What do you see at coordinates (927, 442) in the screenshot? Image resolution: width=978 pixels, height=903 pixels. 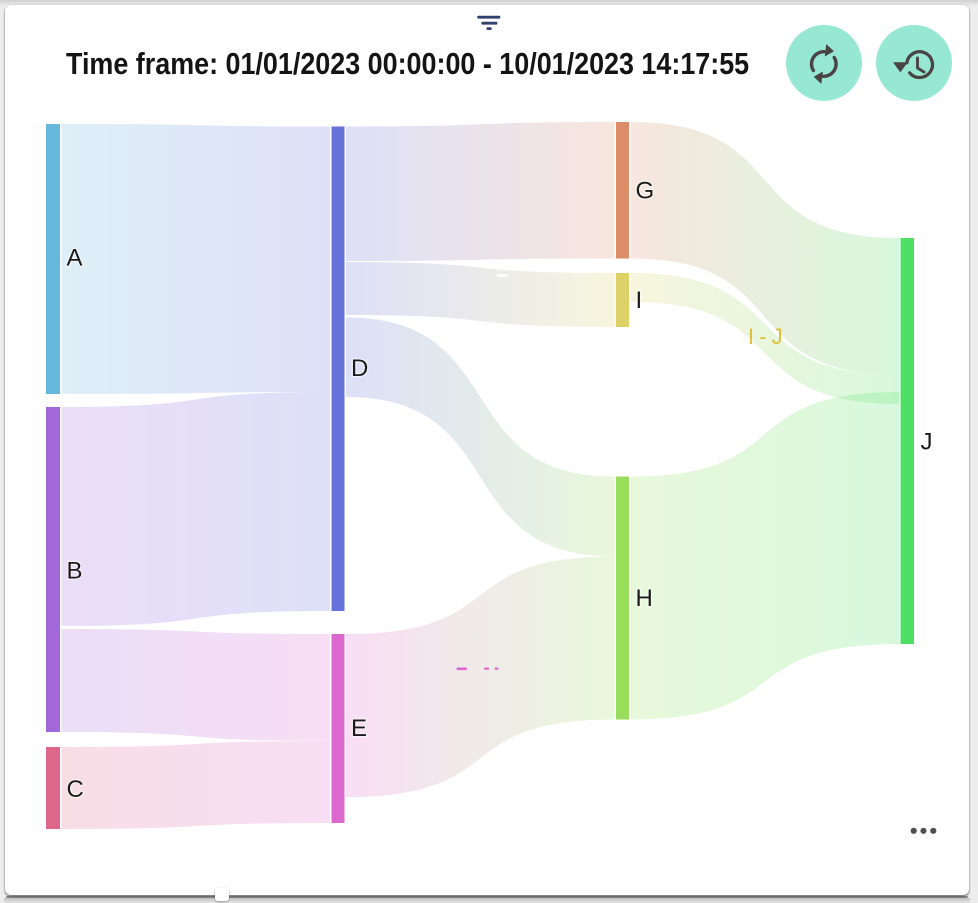 I see `svg-text: J` at bounding box center [927, 442].